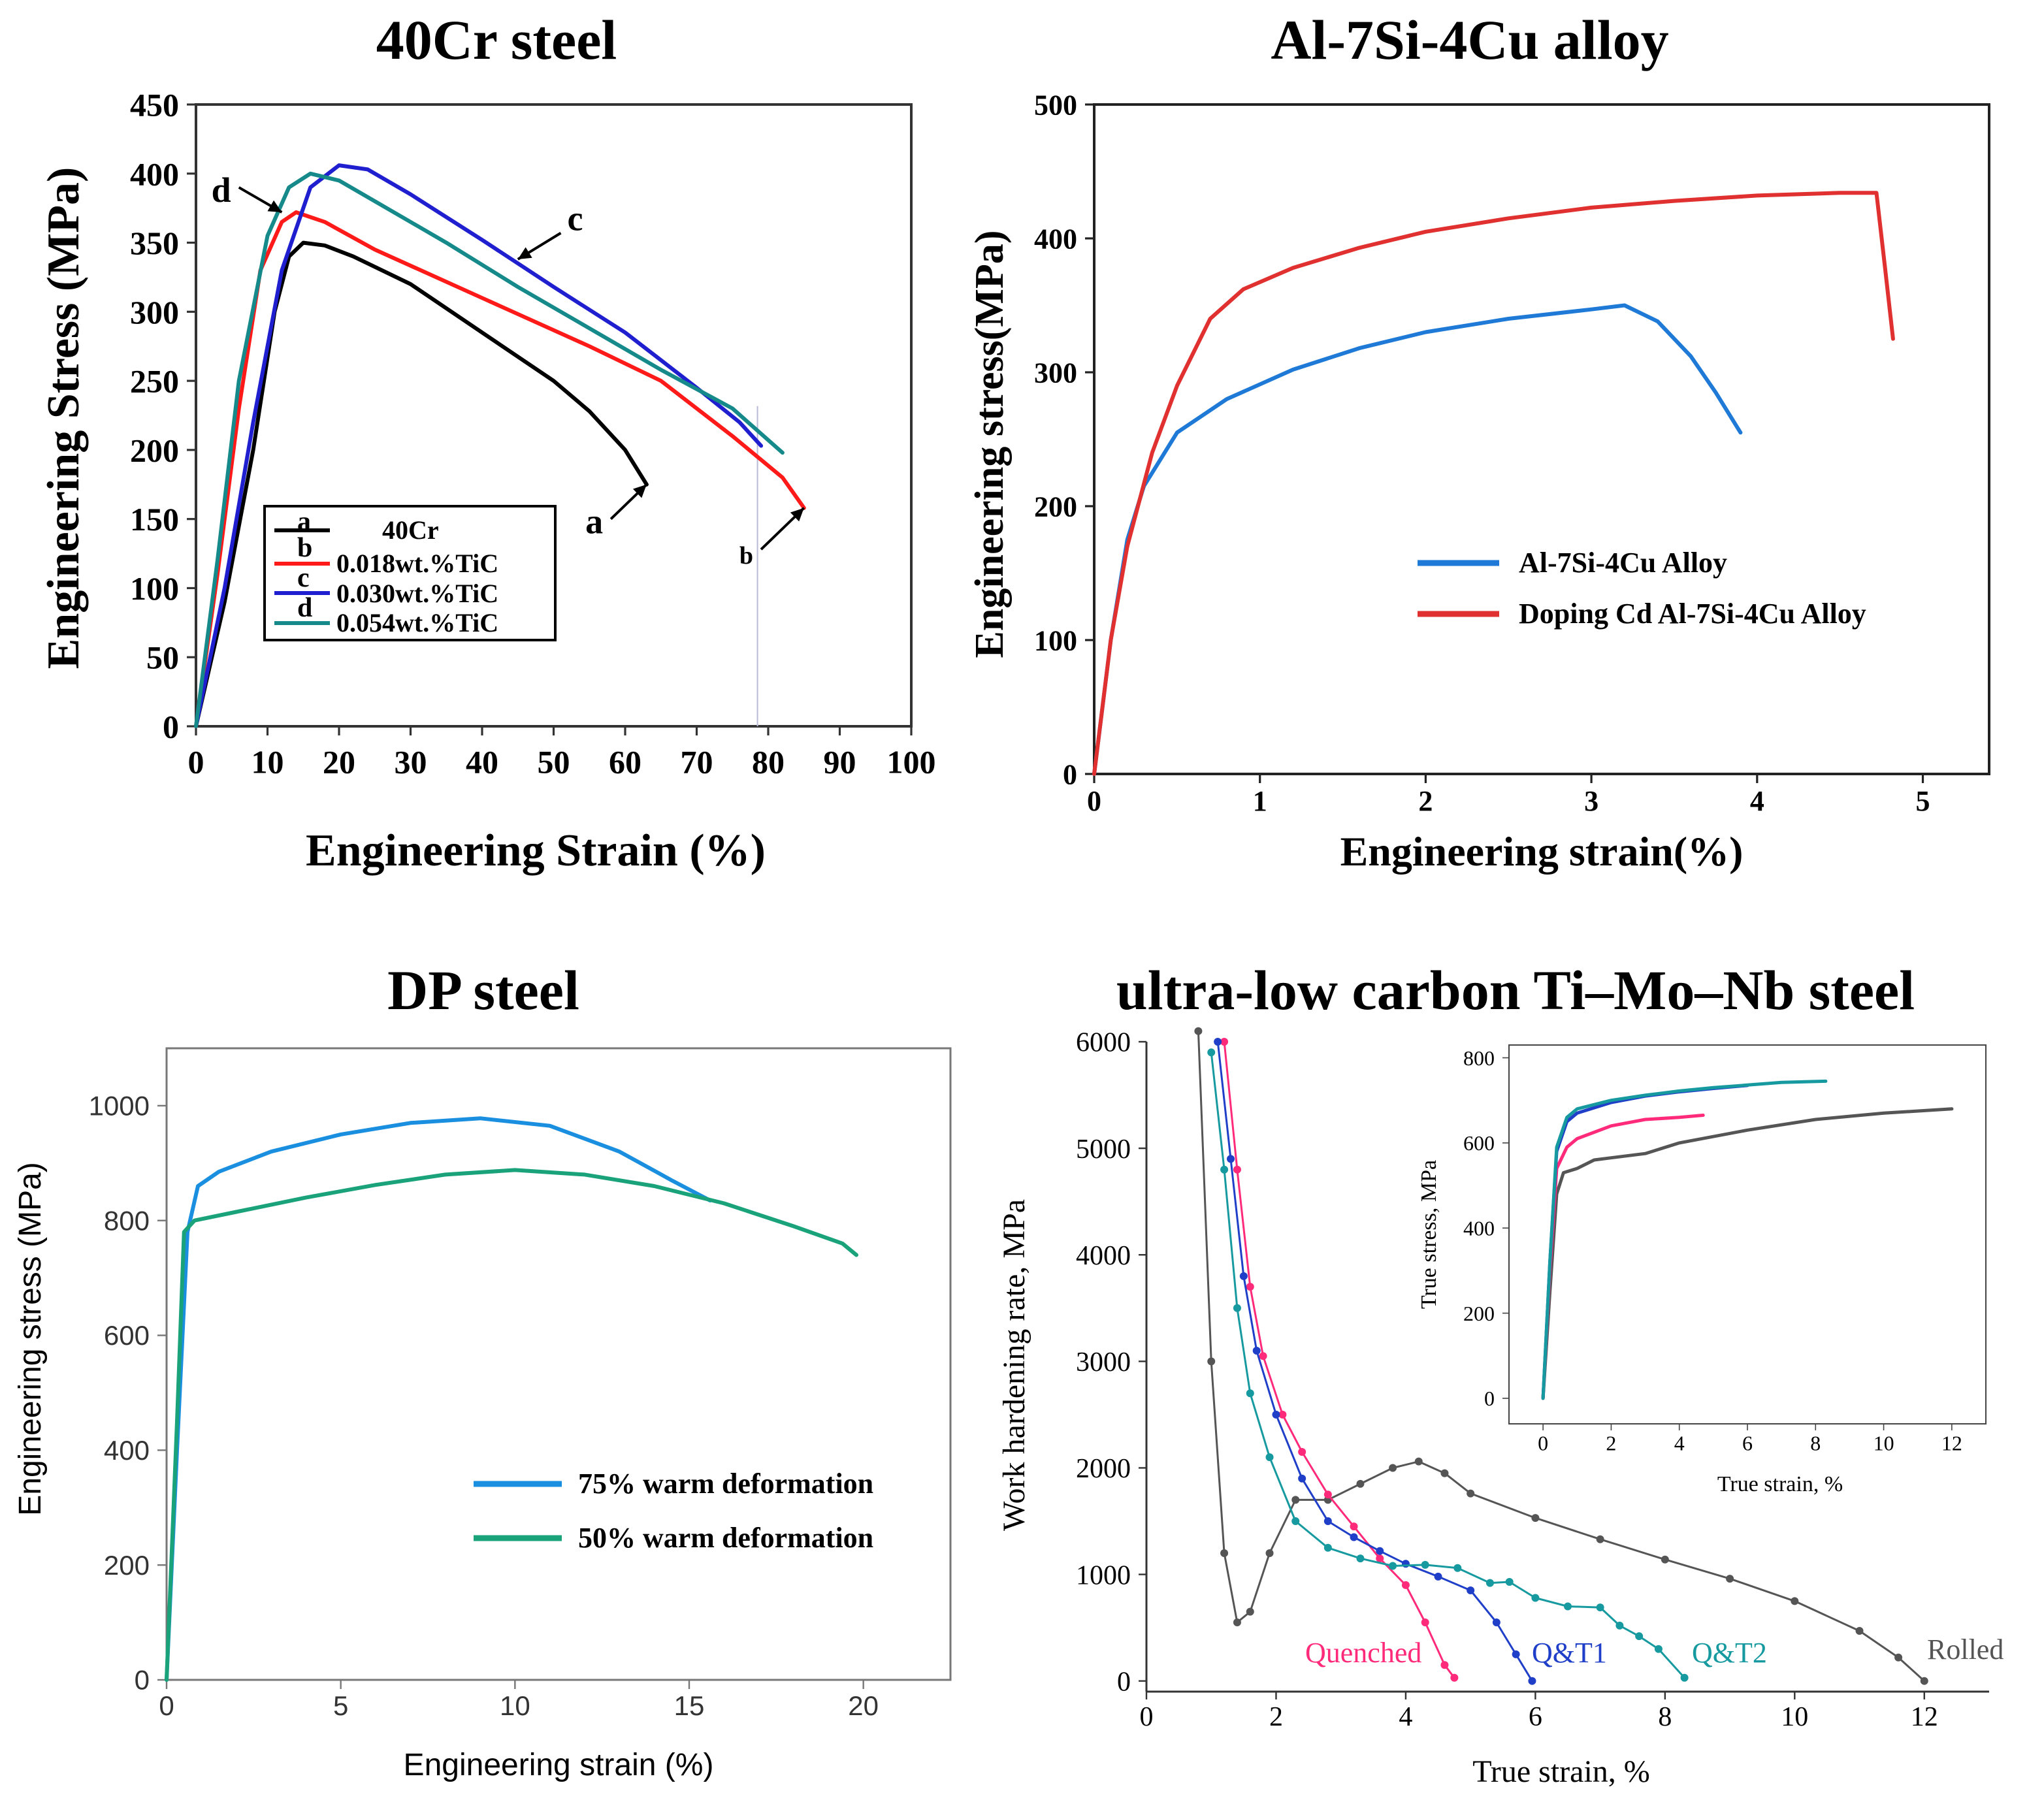 This screenshot has width=2044, height=1802. Describe the element at coordinates (357, 526) in the screenshot. I see `legend-entry: a 40Cr` at that location.